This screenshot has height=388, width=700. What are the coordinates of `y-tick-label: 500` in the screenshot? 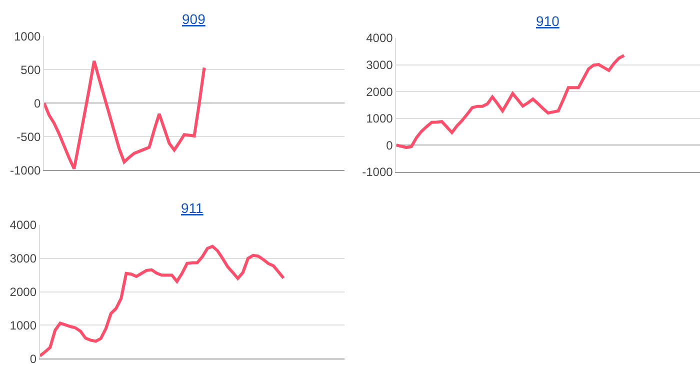 It's located at (31, 69).